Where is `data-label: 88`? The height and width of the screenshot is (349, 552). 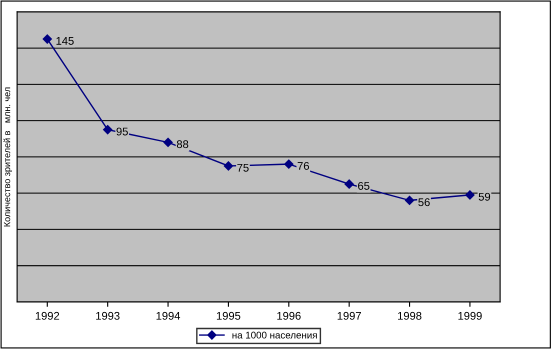 data-label: 88 is located at coordinates (182, 144).